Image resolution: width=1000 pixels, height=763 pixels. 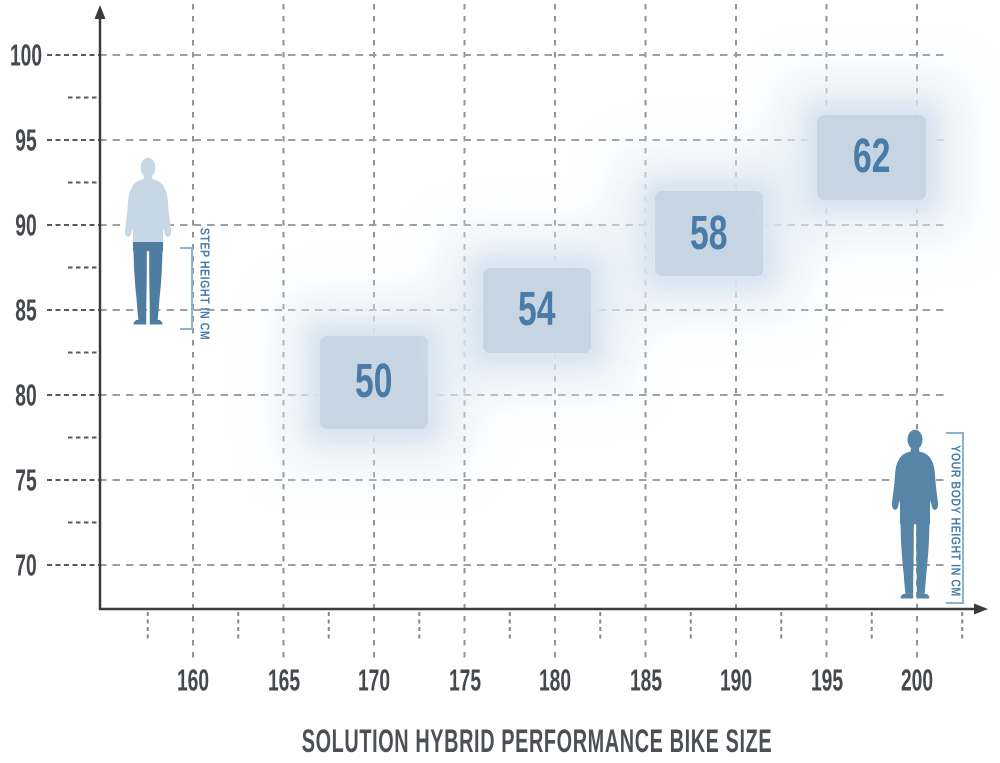 I want to click on y-tick-label-95: 95, so click(x=26, y=140).